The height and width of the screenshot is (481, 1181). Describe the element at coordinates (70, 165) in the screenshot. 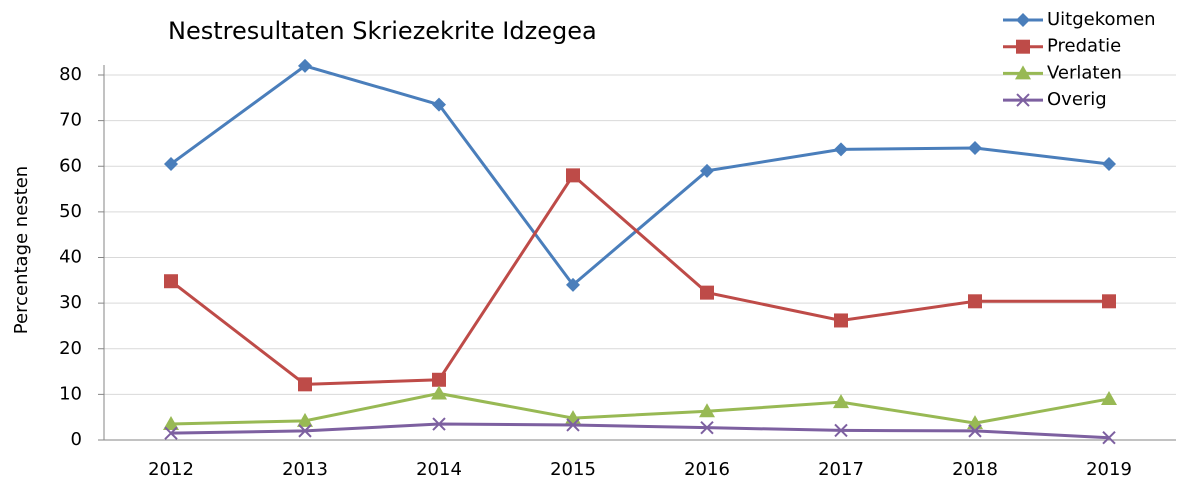

I see `y-tick-label: 60` at that location.